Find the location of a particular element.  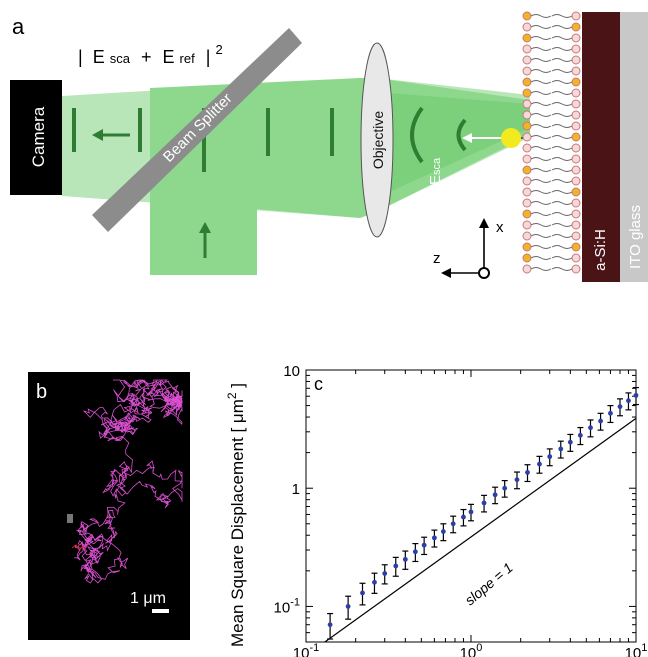

trajectory-start is located at coordinates (78, 547).